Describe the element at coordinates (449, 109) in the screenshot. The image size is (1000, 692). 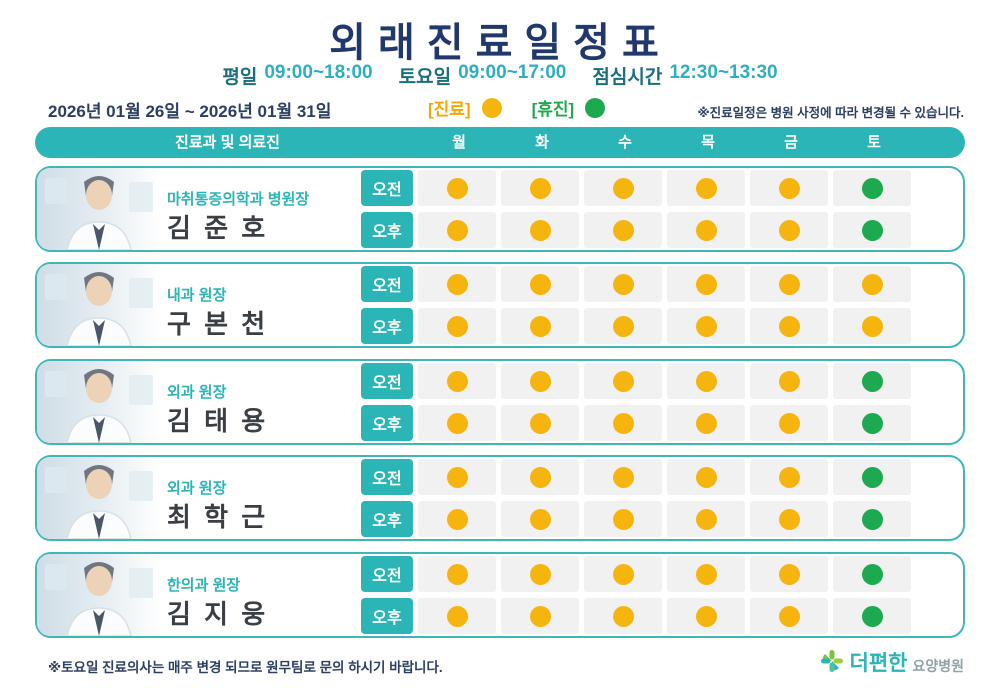
I see `legend-label: [진료]` at that location.